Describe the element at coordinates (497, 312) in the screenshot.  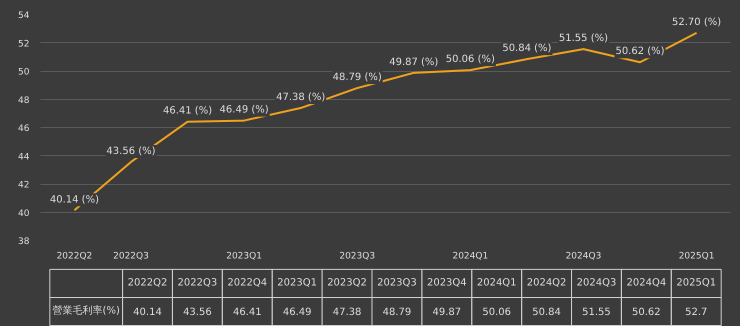
I see `data-label: 50.06` at that location.